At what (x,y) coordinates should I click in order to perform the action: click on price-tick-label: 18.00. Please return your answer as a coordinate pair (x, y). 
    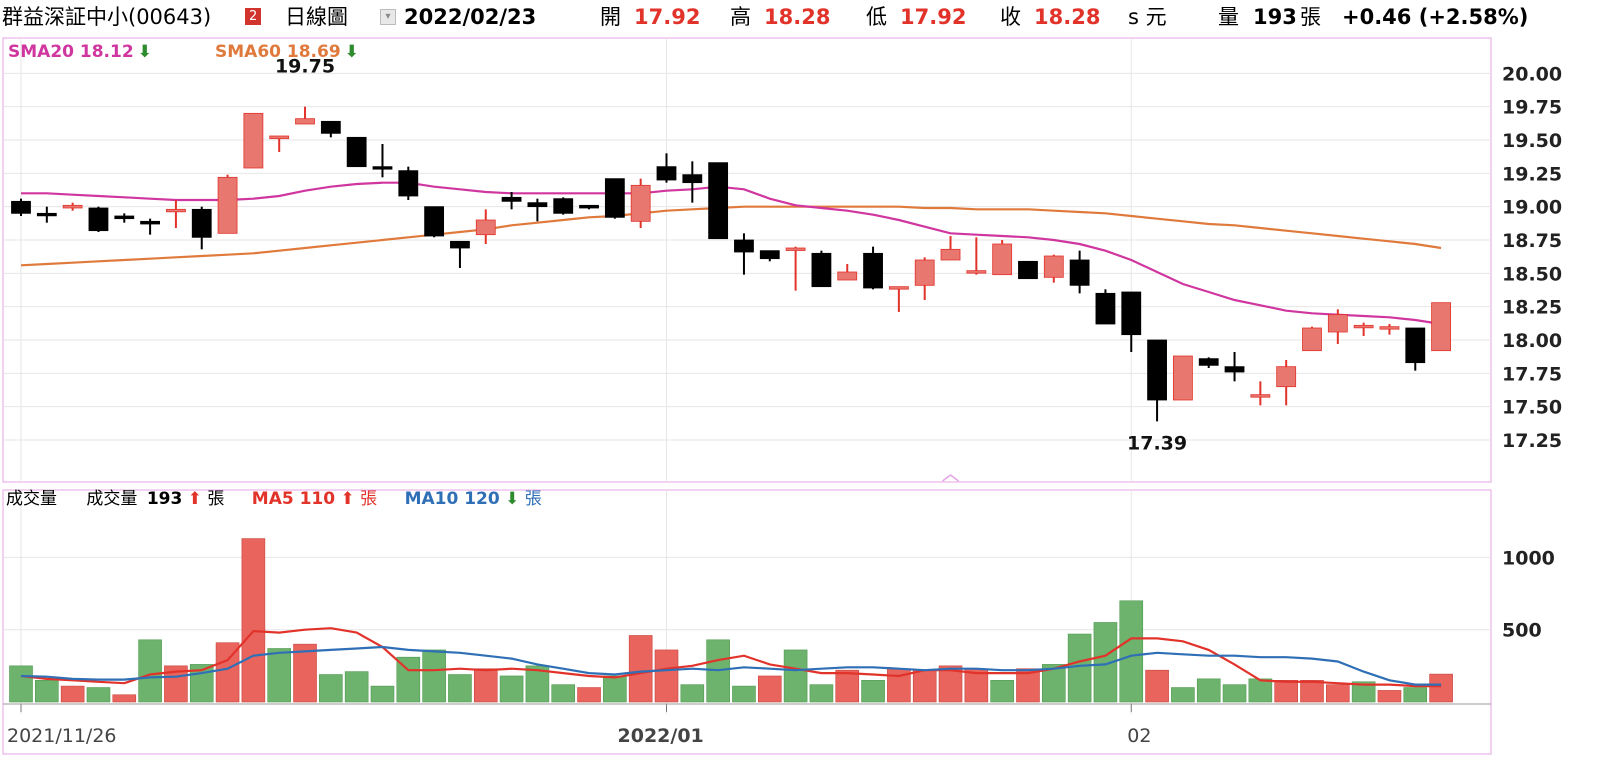
    Looking at the image, I should click on (1532, 341).